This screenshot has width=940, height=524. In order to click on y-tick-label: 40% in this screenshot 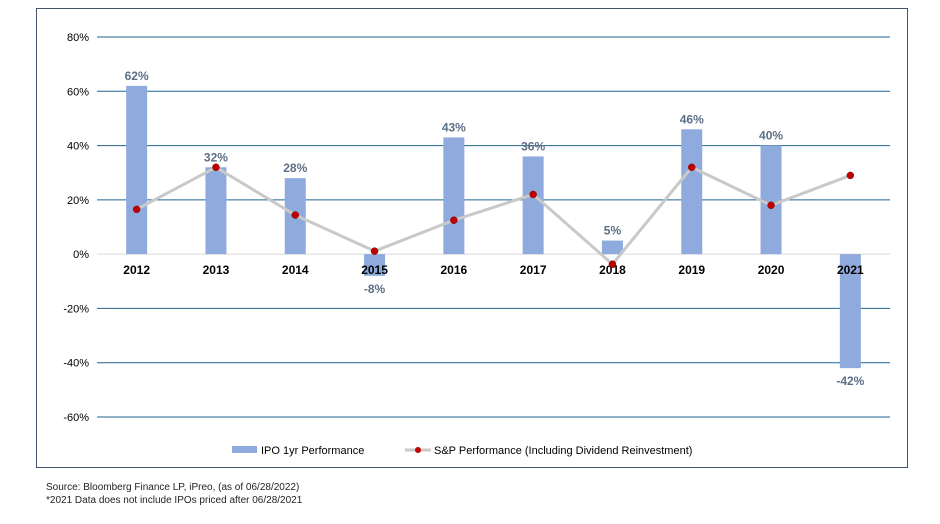, I will do `click(78, 147)`.